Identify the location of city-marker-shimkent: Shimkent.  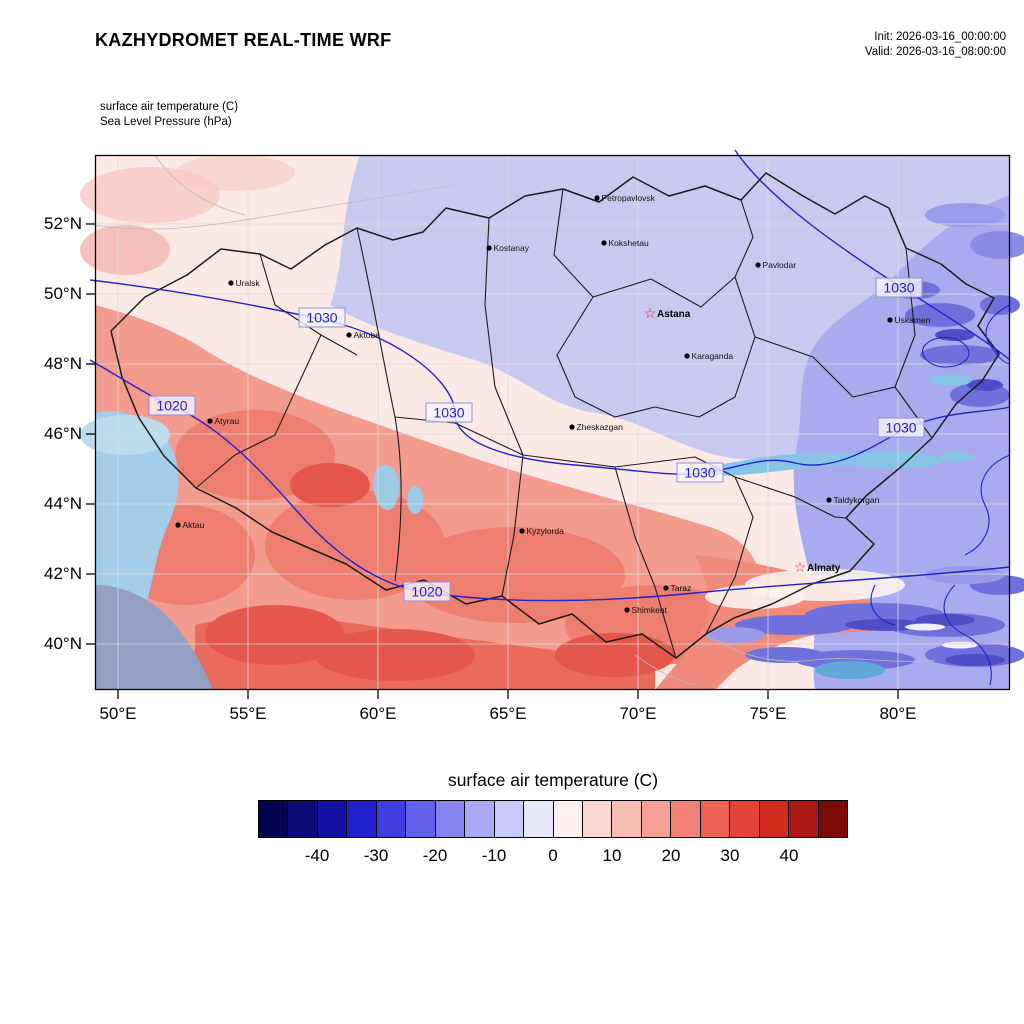
(646, 610).